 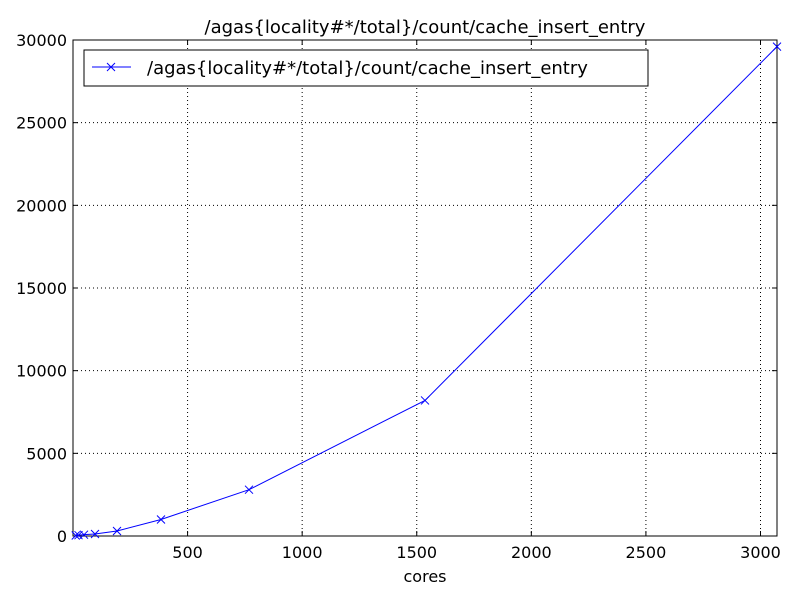 I want to click on x-axis-label: cores, so click(x=425, y=576).